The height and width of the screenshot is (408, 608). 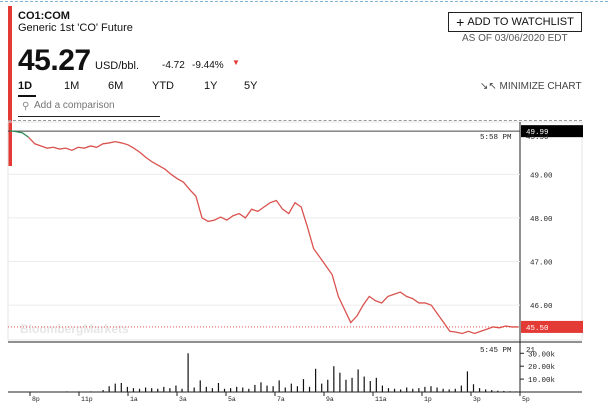 What do you see at coordinates (515, 38) in the screenshot?
I see `as-of-timestamp: AS OF 03/06/2020 EDT` at bounding box center [515, 38].